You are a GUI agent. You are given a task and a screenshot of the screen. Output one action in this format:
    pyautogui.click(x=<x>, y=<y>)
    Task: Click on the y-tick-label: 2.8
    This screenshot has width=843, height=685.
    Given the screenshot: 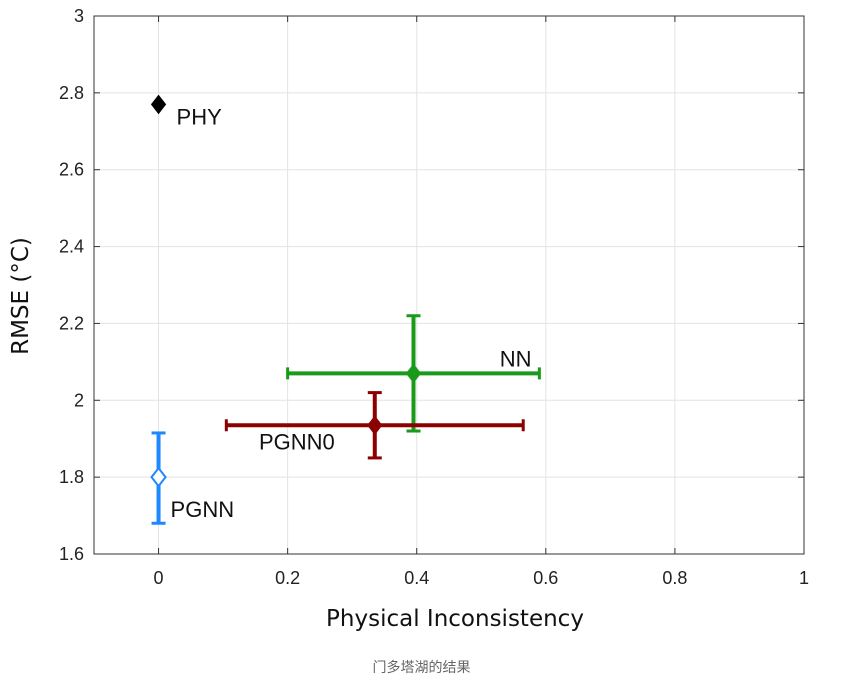 What is the action you would take?
    pyautogui.click(x=71, y=93)
    